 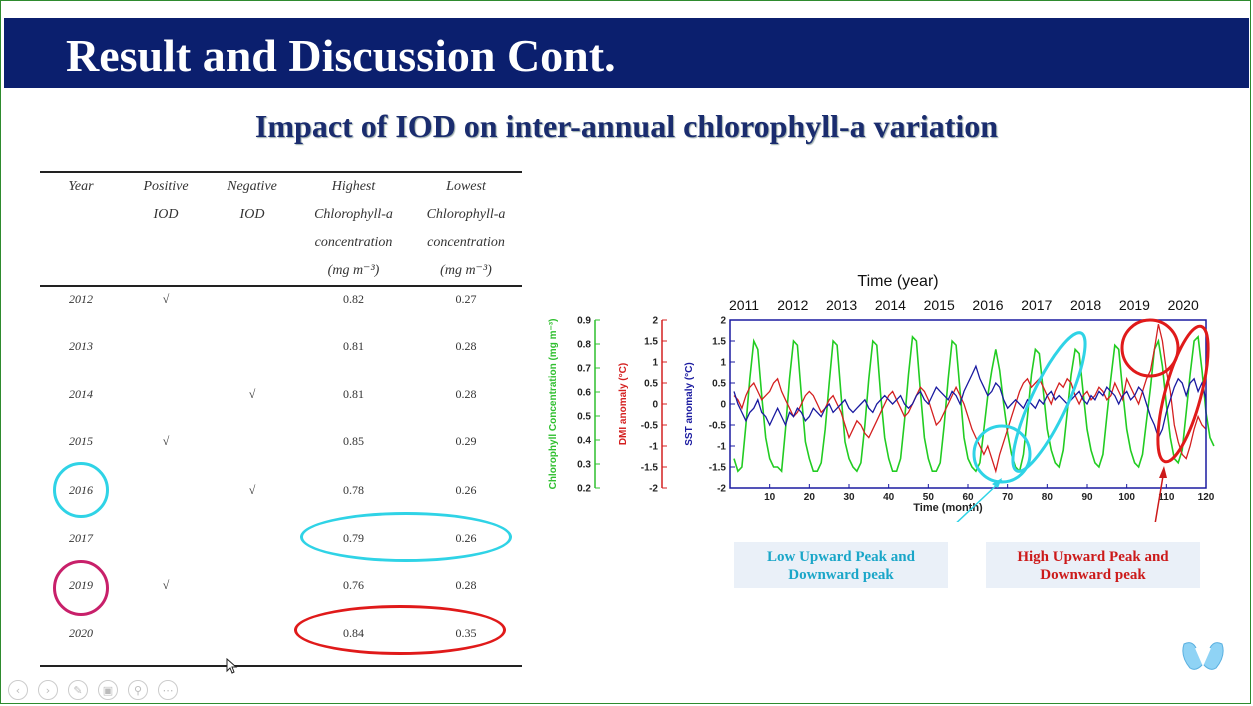 I want to click on top-year-label: 2020, so click(x=1183, y=305).